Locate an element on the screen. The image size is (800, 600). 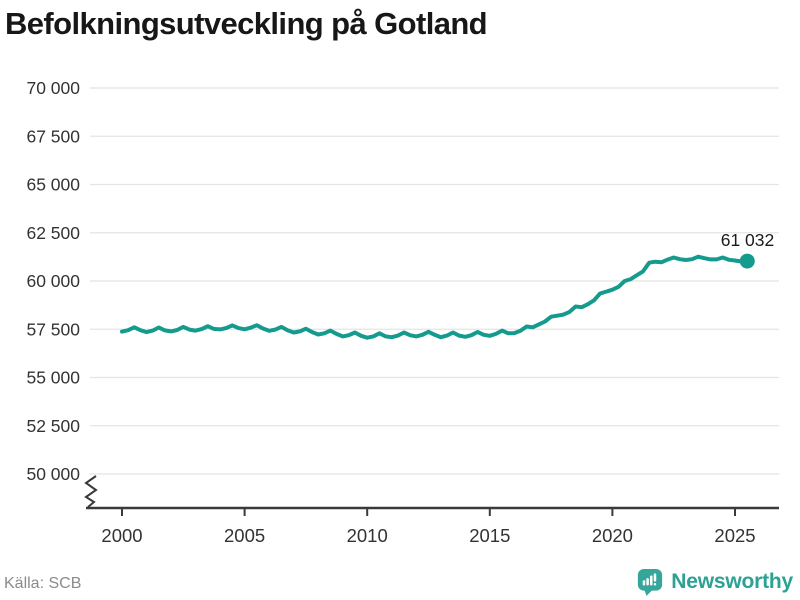
y-tick-label: 50 000 is located at coordinates (53, 474).